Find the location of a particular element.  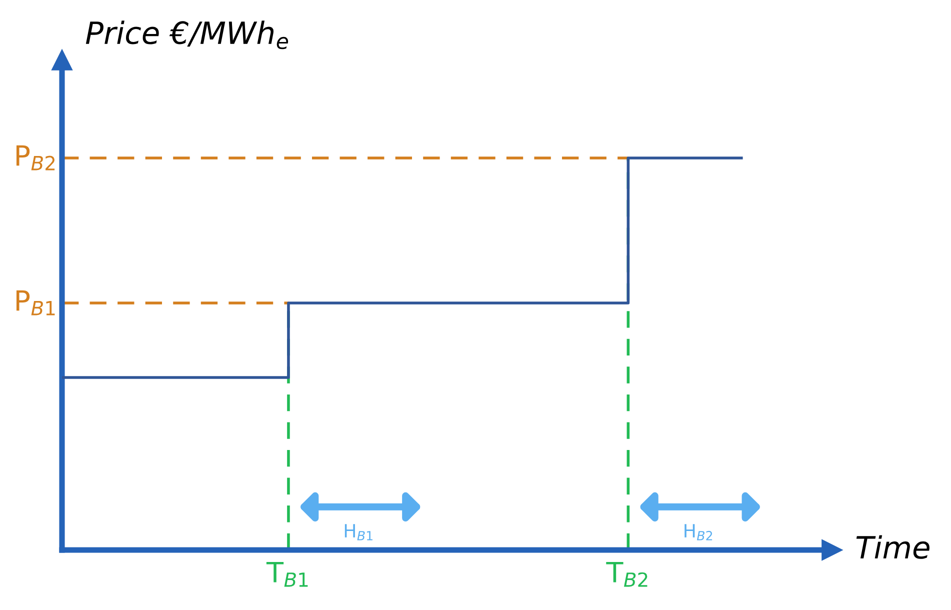

x-tick-label: T$_{B2}$ is located at coordinates (627, 574).